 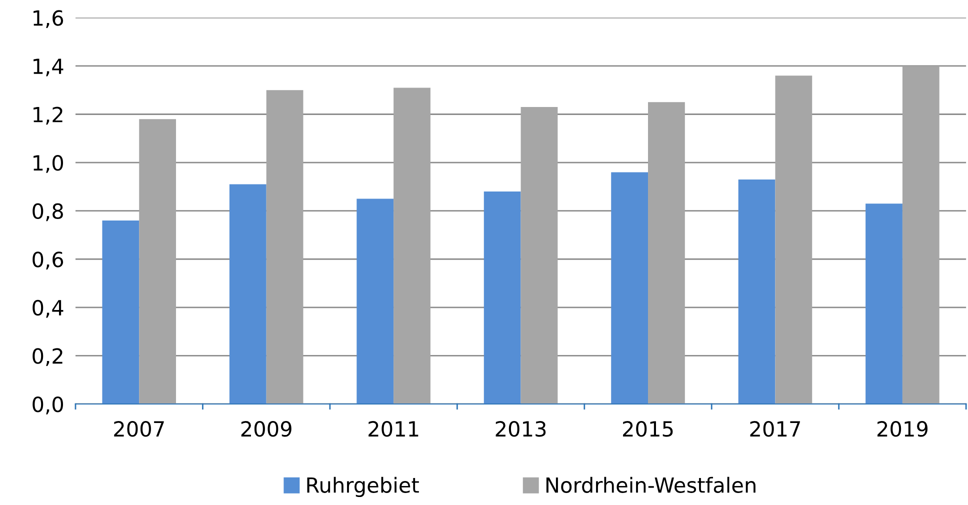 What do you see at coordinates (648, 429) in the screenshot?
I see `x-tick-label: 2015` at bounding box center [648, 429].